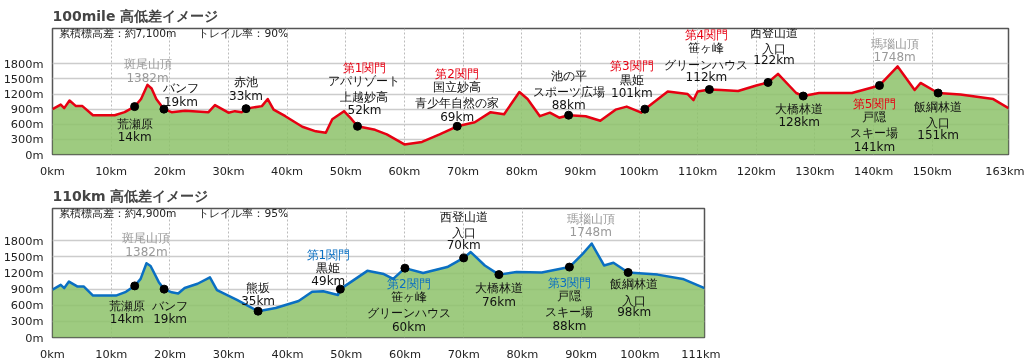 The height and width of the screenshot is (363, 1024). Describe the element at coordinates (134, 123) in the screenshot. I see `annotation: 荒瀬原` at that location.